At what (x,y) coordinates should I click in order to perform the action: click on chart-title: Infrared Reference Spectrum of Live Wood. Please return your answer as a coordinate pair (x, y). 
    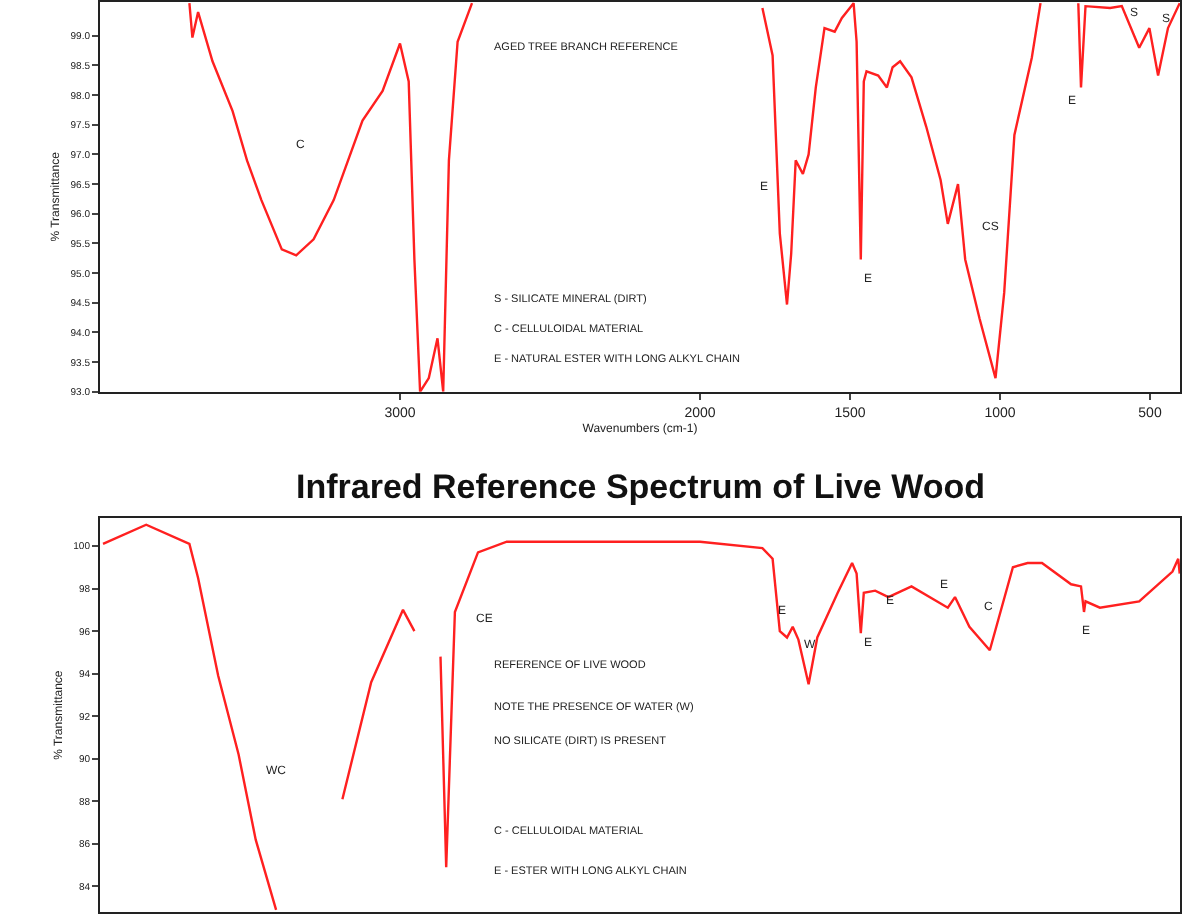
    Looking at the image, I should click on (640, 487).